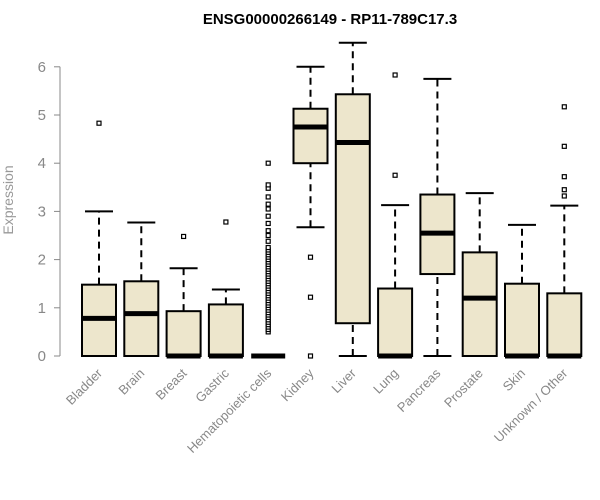 The width and height of the screenshot is (600, 500). What do you see at coordinates (171, 383) in the screenshot?
I see `x-tick-label: Breast` at bounding box center [171, 383].